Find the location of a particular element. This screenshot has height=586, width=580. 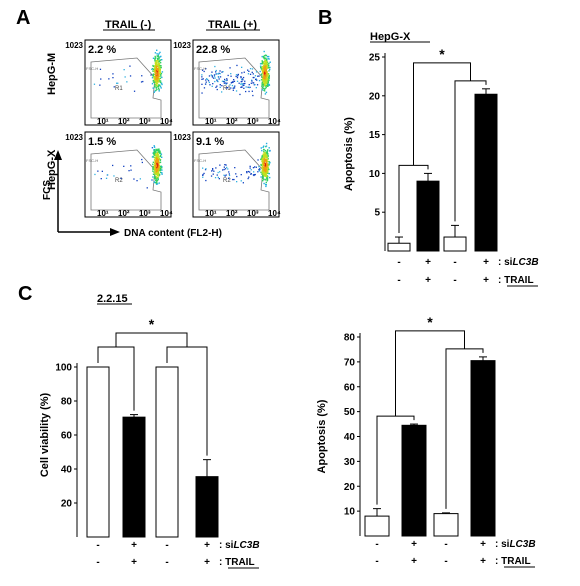

condition-row-label-silc3b: : siLC3B is located at coordinates (239, 545).